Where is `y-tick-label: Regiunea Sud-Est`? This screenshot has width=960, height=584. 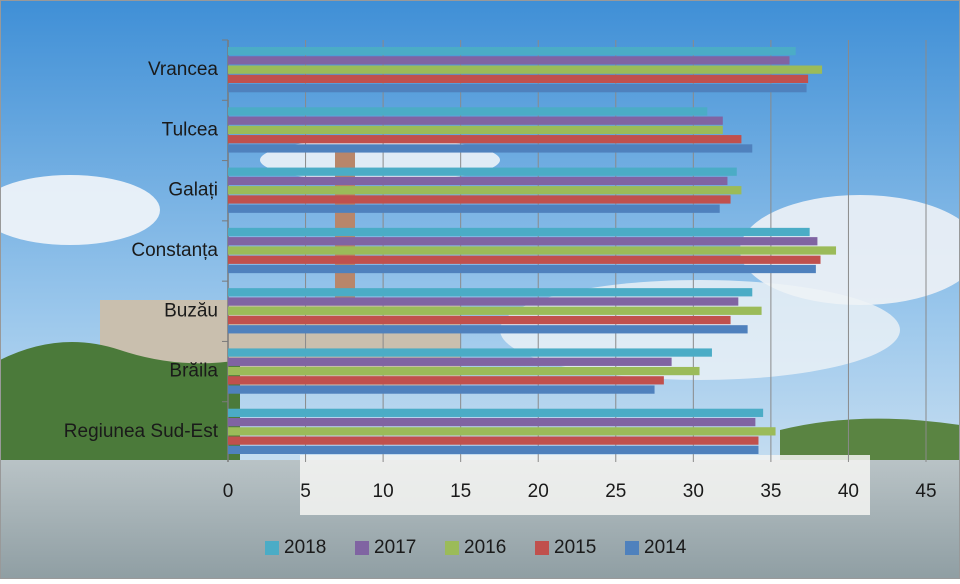 y-tick-label: Regiunea Sud-Est is located at coordinates (141, 431).